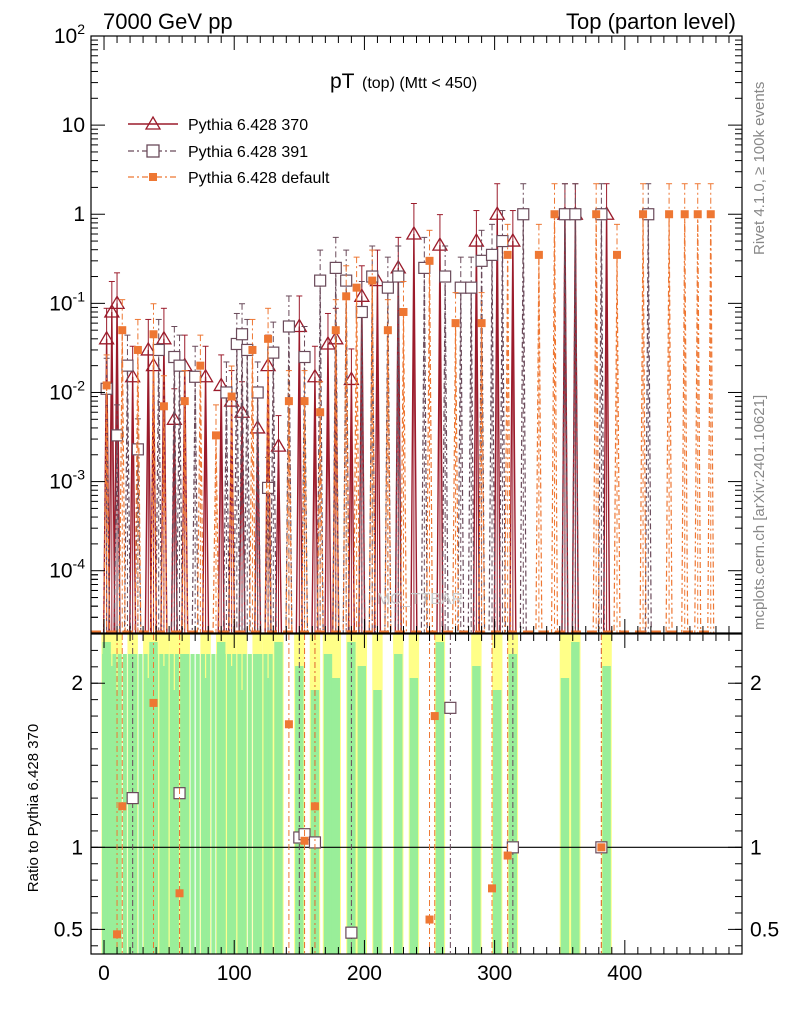 The image size is (786, 1024). Describe the element at coordinates (68, 929) in the screenshot. I see `ratio-tick-label-left: 0.5` at that location.